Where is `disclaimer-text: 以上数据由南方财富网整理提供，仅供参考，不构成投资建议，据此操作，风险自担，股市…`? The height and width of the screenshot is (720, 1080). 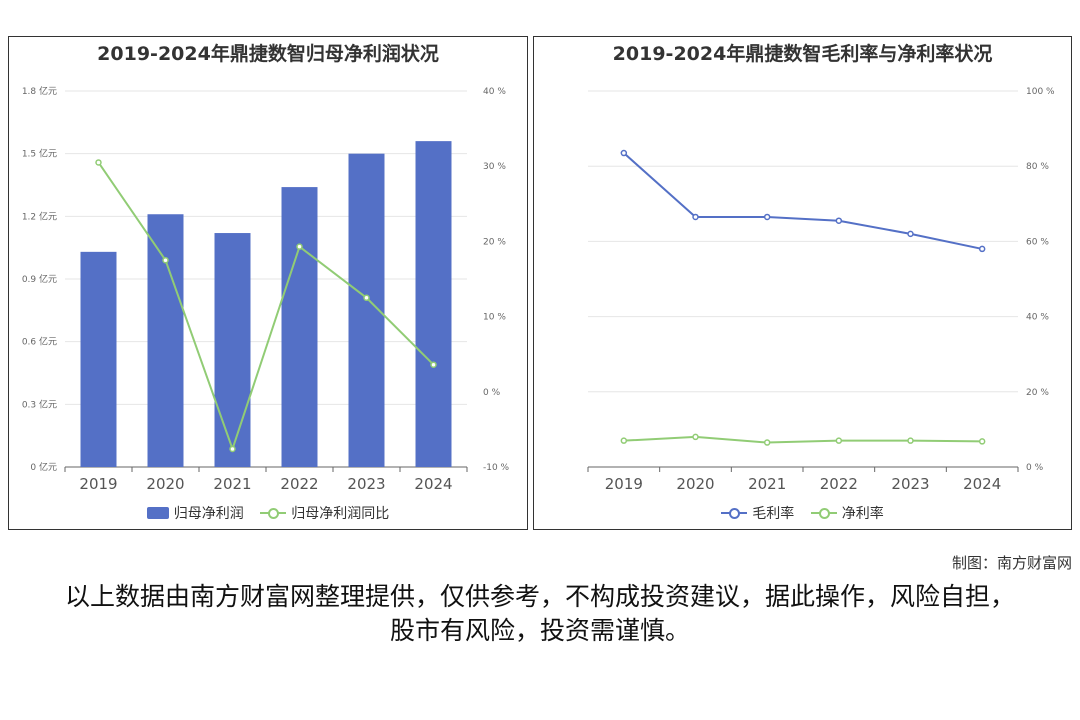 disclaimer-text: 以上数据由南方财富网整理提供，仅供参考，不构成投资建议，据此操作，风险自担，股市… is located at coordinates (539, 613).